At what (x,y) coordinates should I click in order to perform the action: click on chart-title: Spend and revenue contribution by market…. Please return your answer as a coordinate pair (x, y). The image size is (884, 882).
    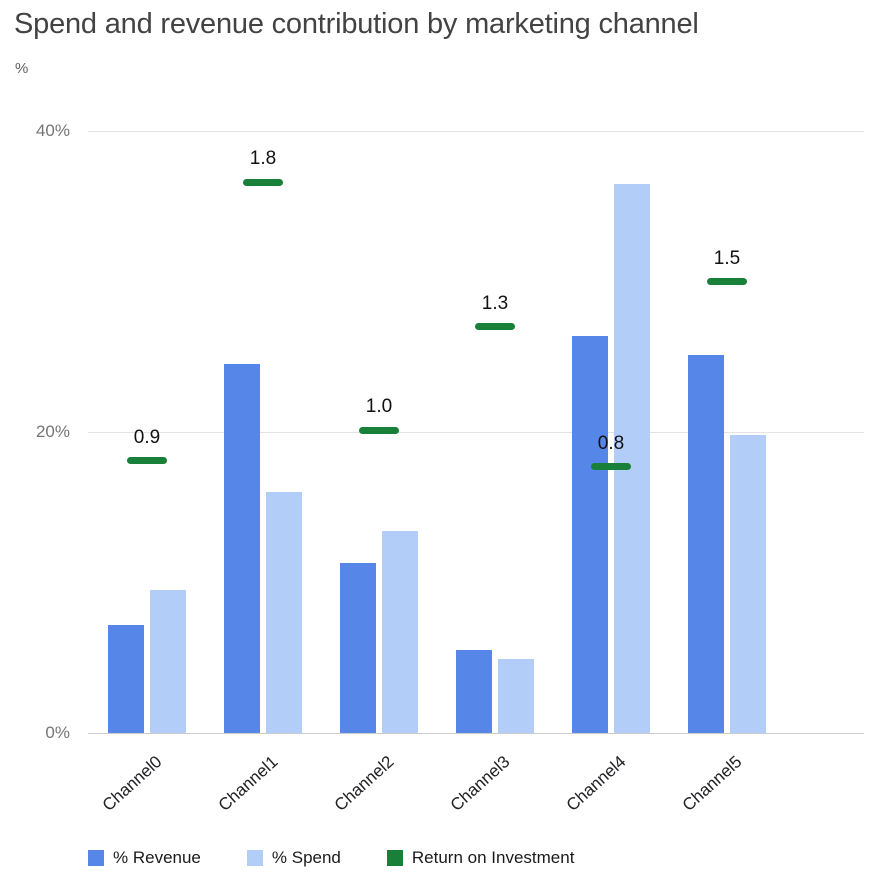
    Looking at the image, I should click on (356, 24).